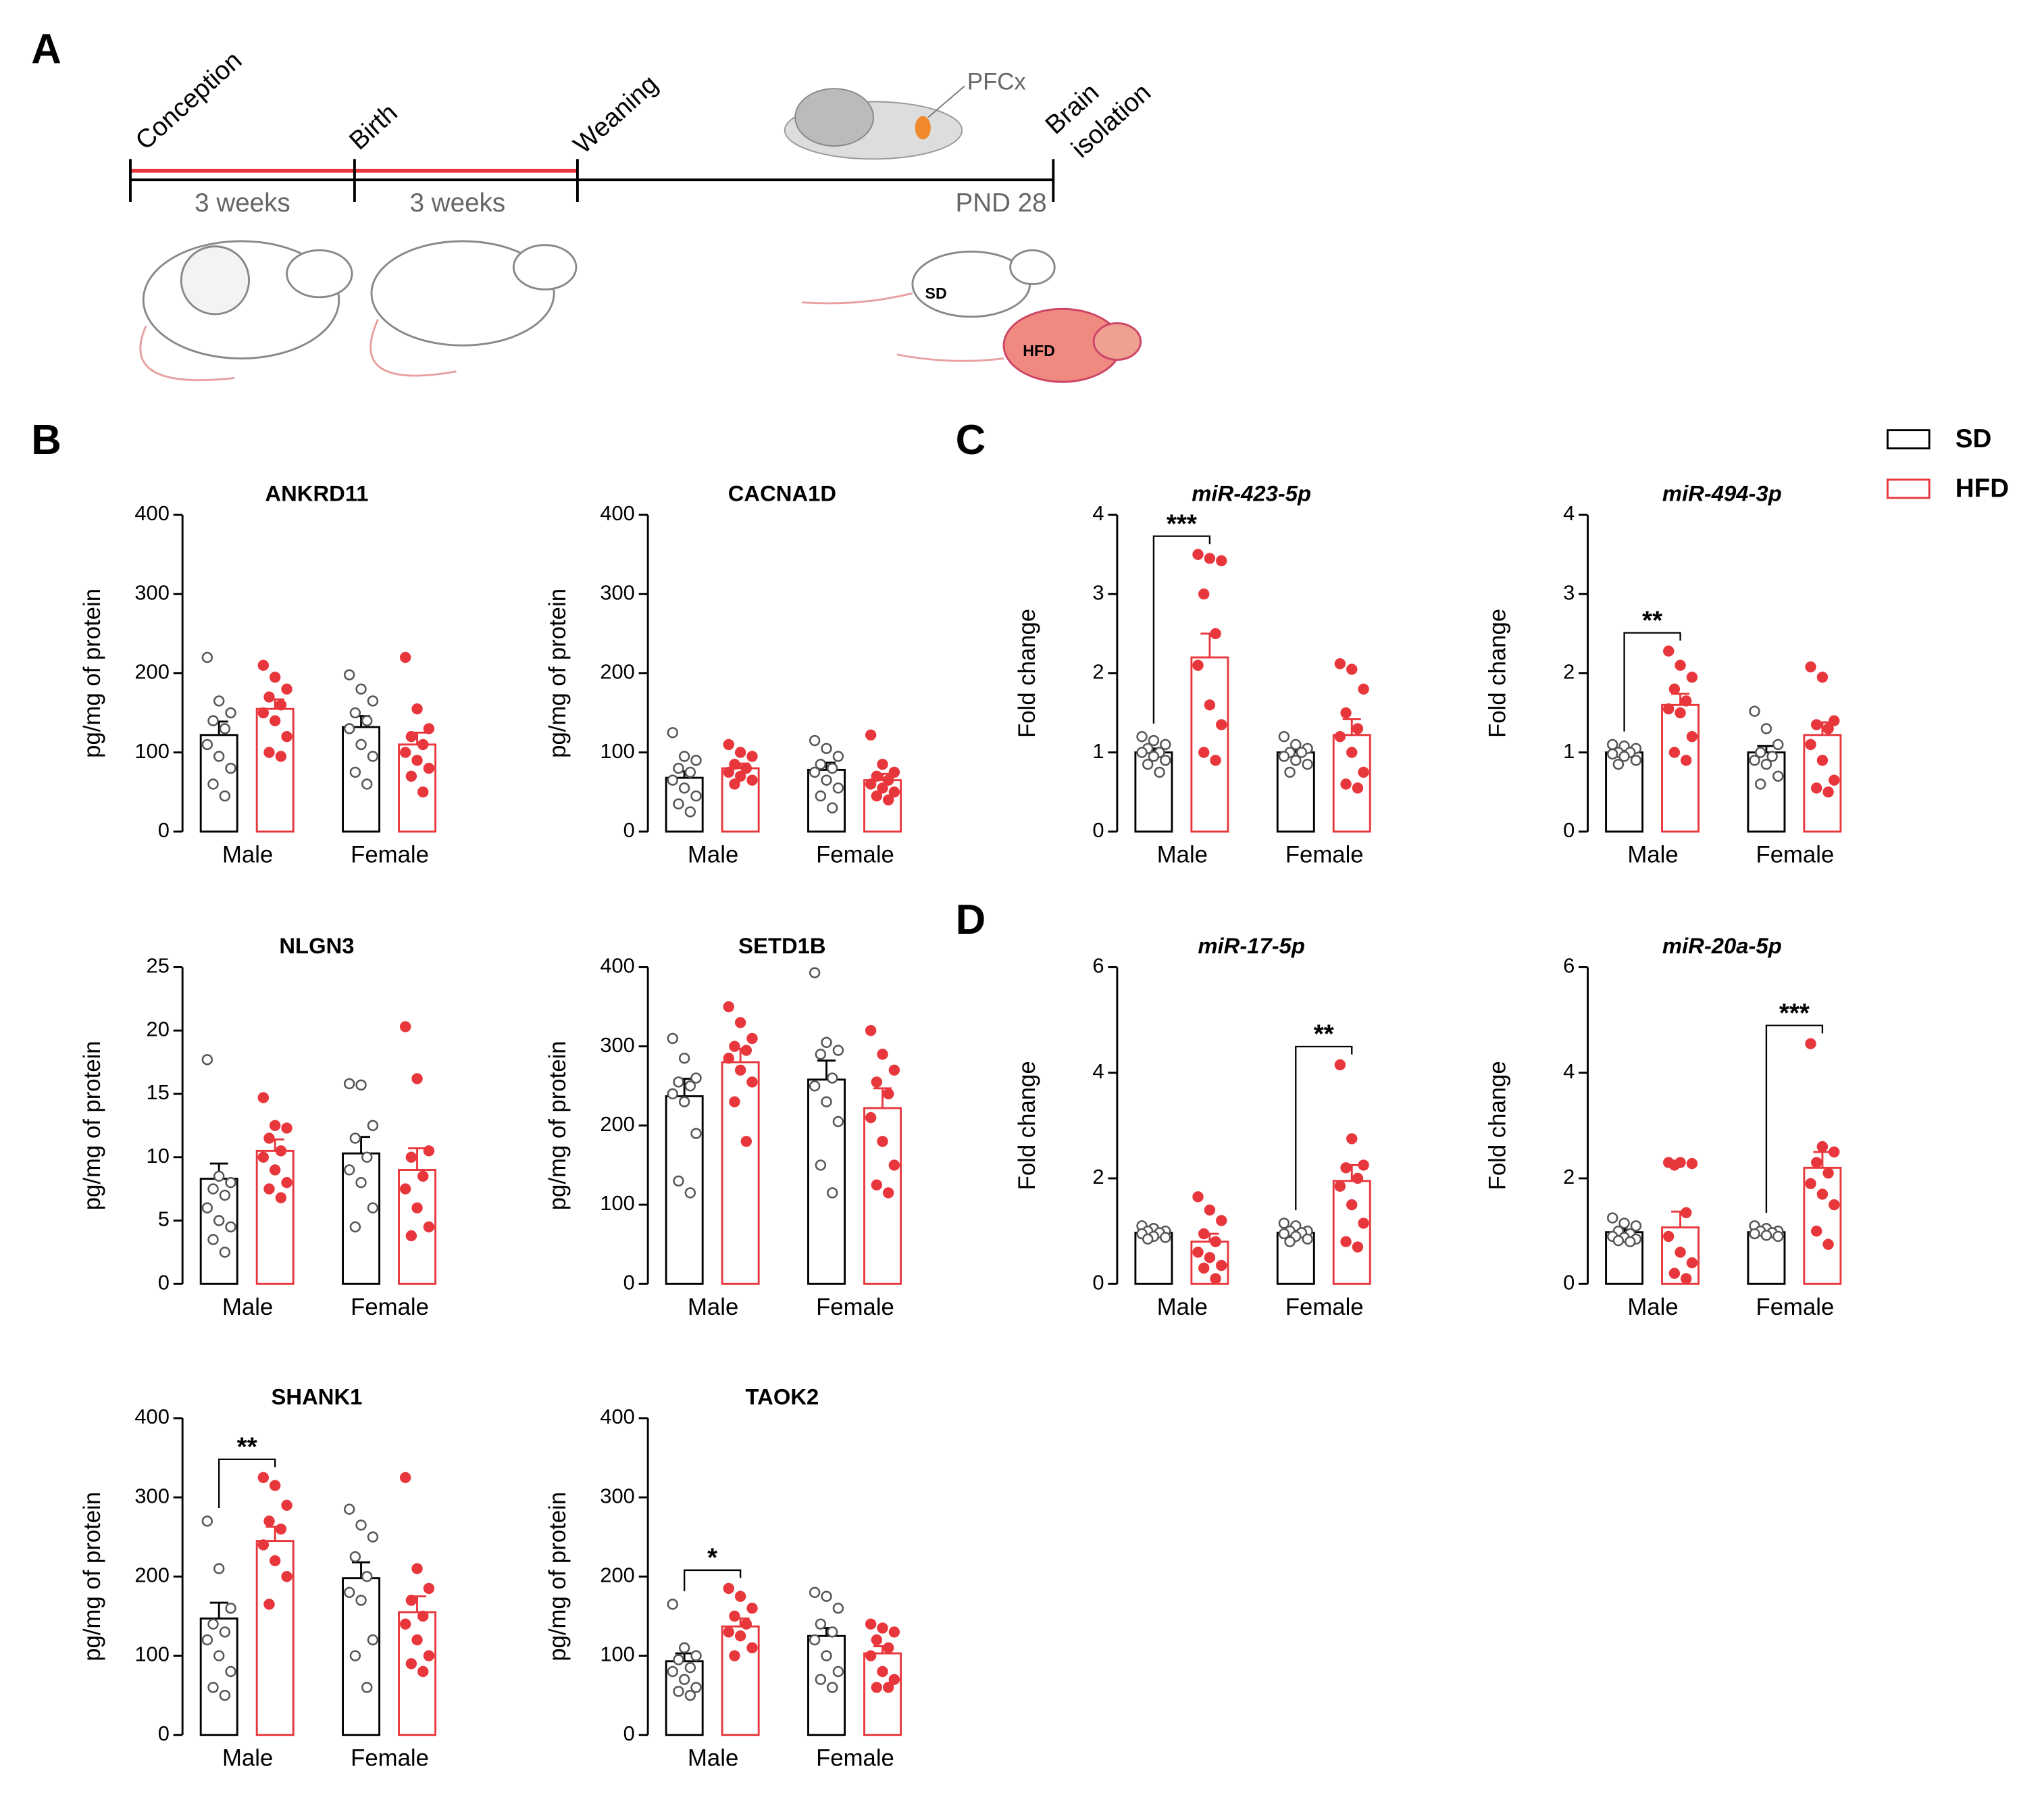 The height and width of the screenshot is (1804, 2044). Describe the element at coordinates (158, 966) in the screenshot. I see `y-tick-label: 25` at that location.